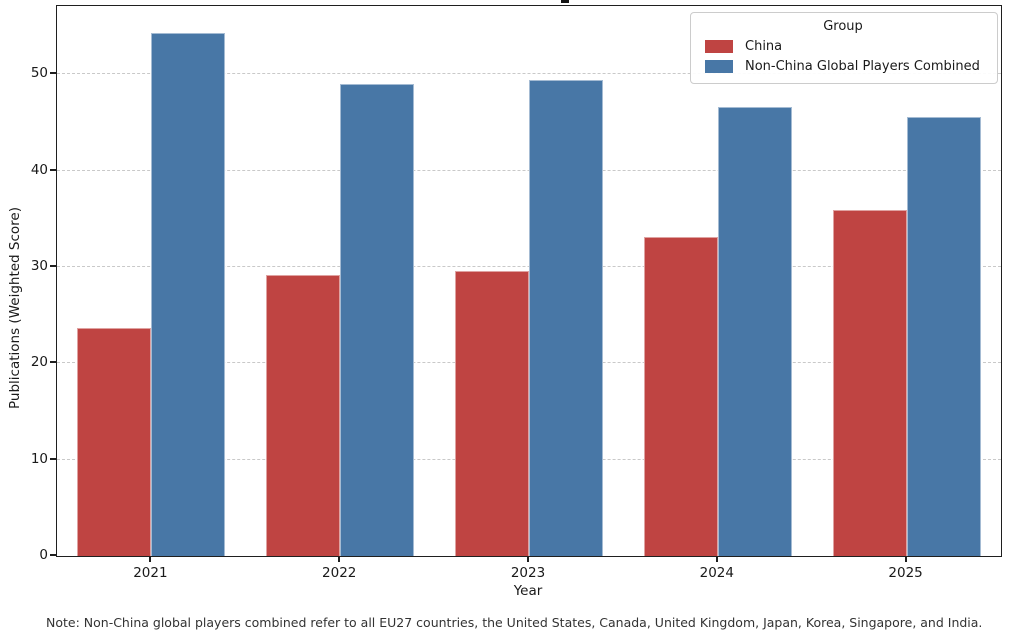 The image size is (1010, 636). I want to click on bar-non-china-global-players-combined-2025, so click(943, 336).